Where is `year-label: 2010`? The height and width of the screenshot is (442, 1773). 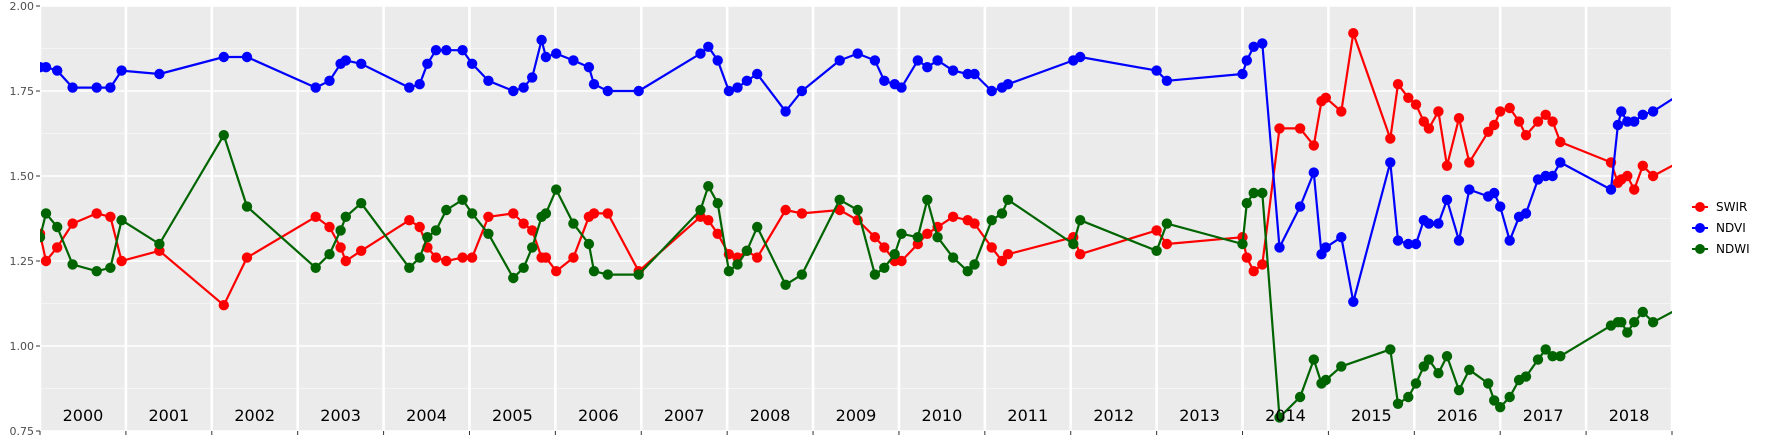 year-label: 2010 is located at coordinates (942, 415).